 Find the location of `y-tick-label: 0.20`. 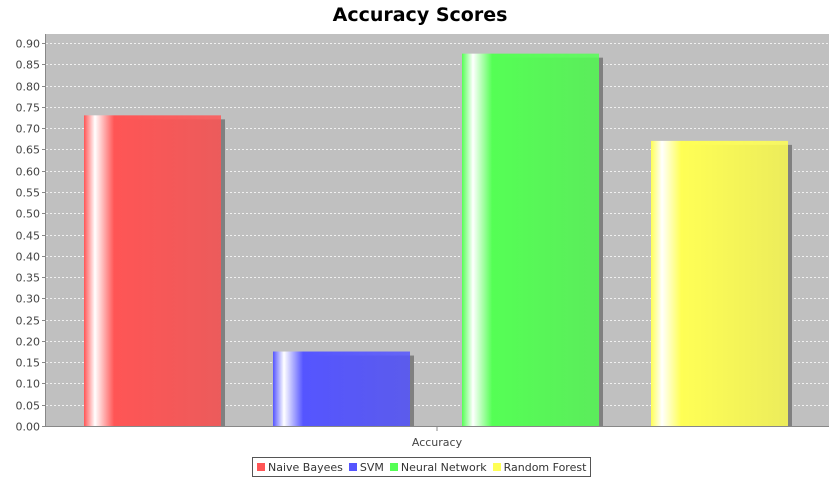

y-tick-label: 0.20 is located at coordinates (28, 342).